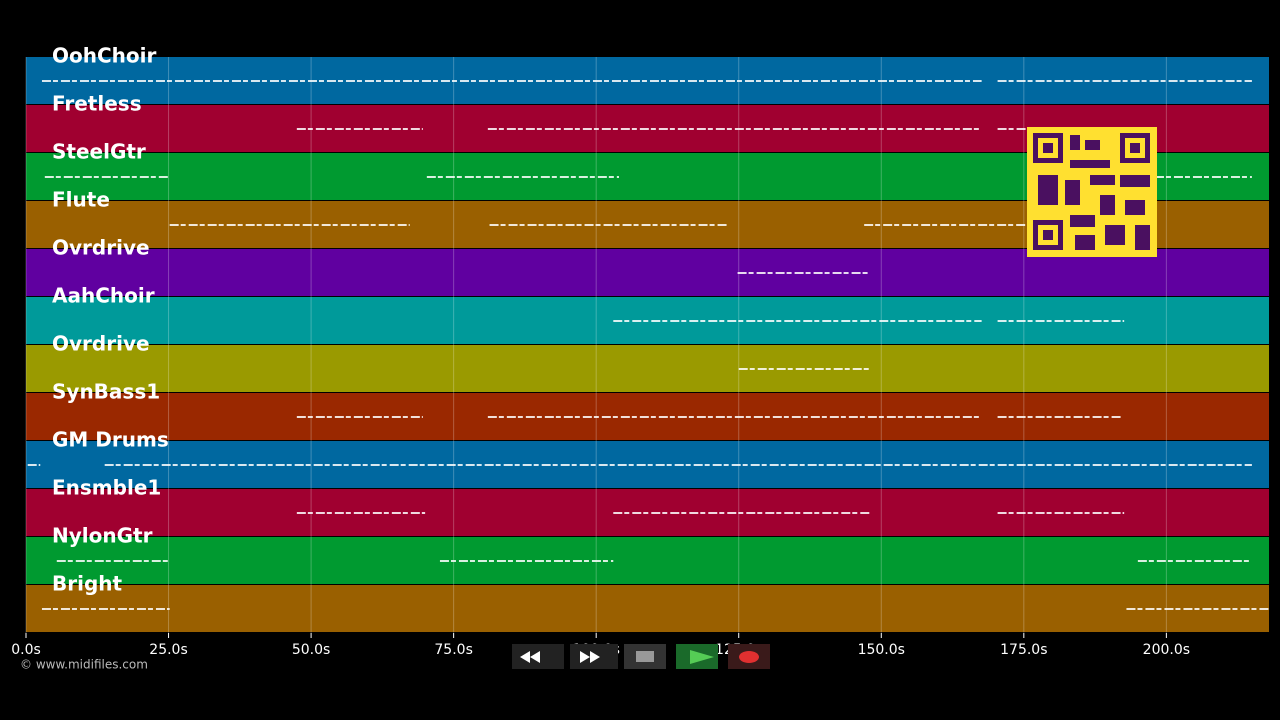 This screenshot has width=1280, height=720. What do you see at coordinates (103, 296) in the screenshot?
I see `track-name: AahChoir` at bounding box center [103, 296].